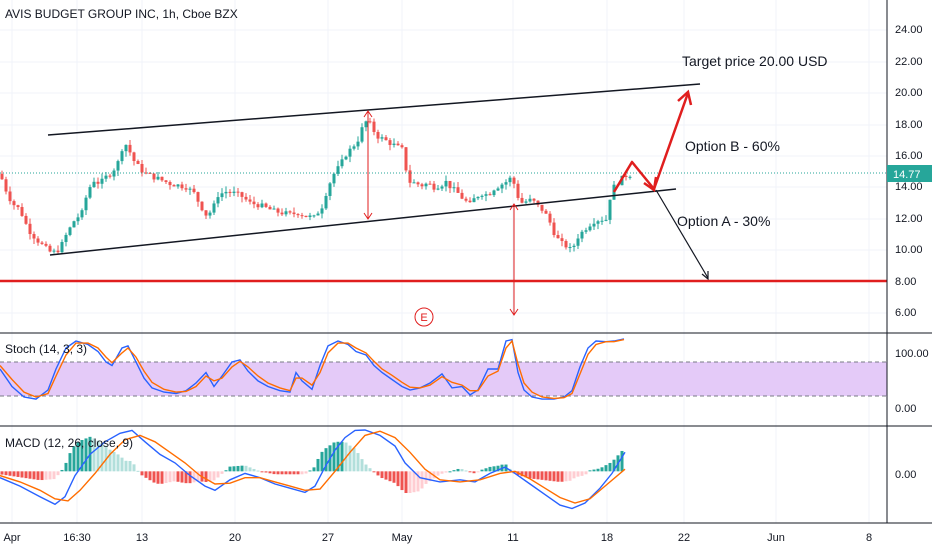 The image size is (932, 550). What do you see at coordinates (46, 349) in the screenshot?
I see `stoch-title: Stoch (14, 3, 3)` at bounding box center [46, 349].